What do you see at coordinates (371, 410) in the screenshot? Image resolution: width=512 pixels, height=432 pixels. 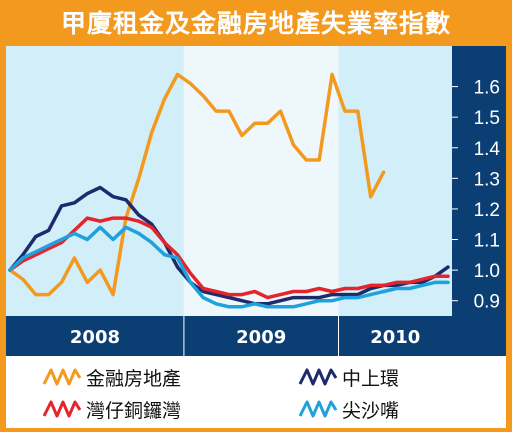 I see `legend-label: 尖沙嘴` at bounding box center [371, 410].